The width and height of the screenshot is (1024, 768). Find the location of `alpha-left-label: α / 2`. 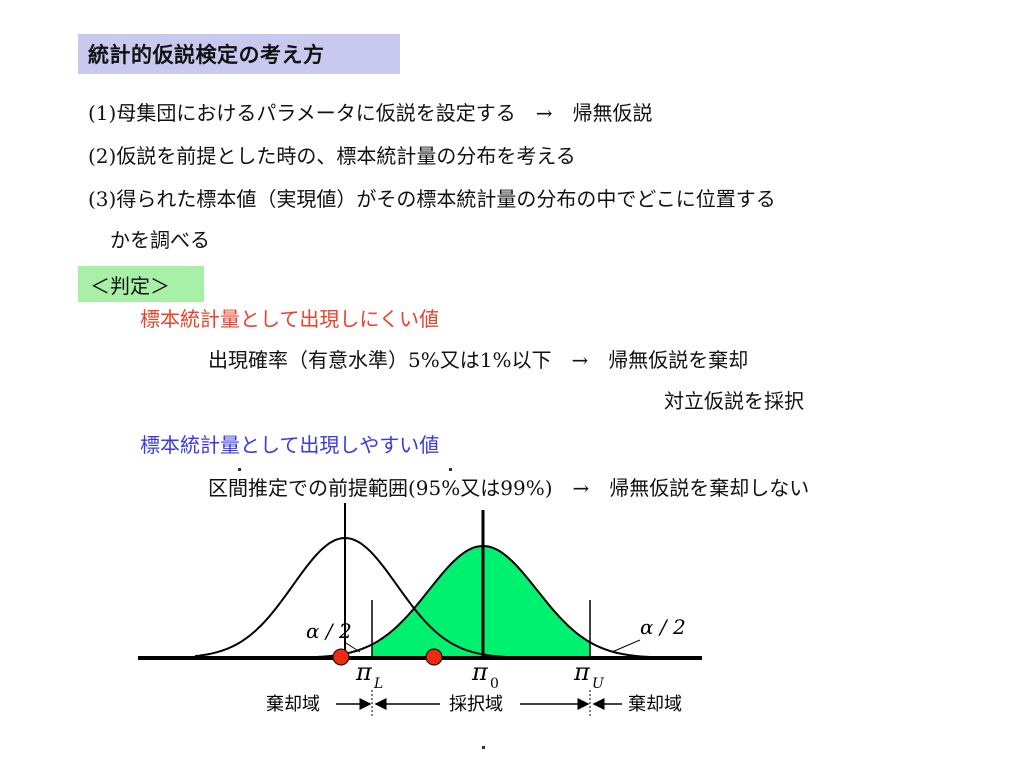

alpha-left-label: α / 2 is located at coordinates (329, 631).